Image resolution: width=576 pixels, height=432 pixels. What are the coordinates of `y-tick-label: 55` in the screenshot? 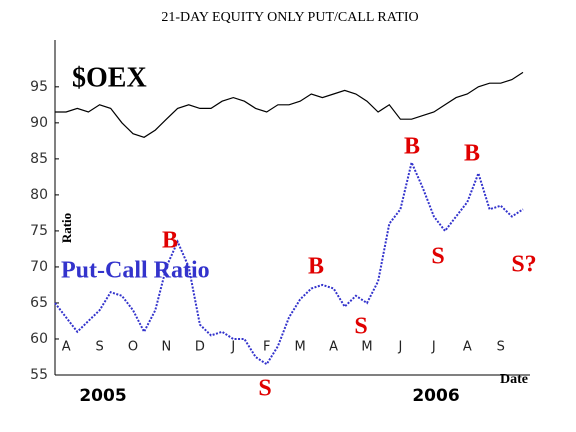 It's located at (39, 375).